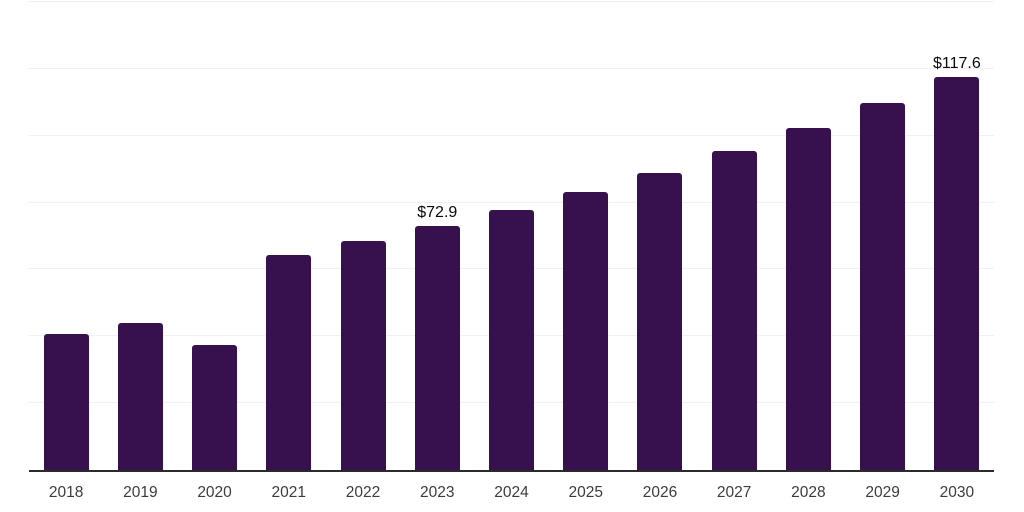  What do you see at coordinates (957, 273) in the screenshot?
I see `bar-2030` at bounding box center [957, 273].